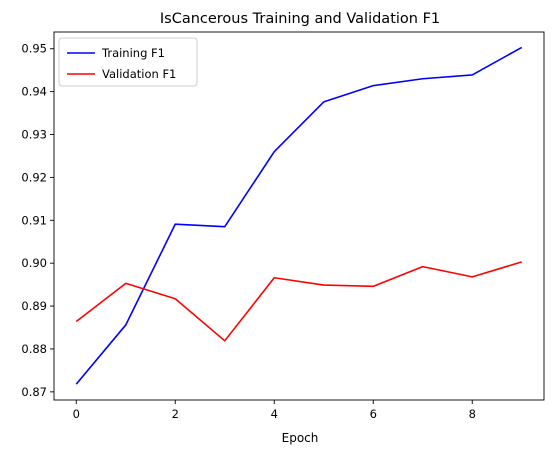 The width and height of the screenshot is (556, 455). I want to click on x-axis-label: Epoch, so click(300, 438).